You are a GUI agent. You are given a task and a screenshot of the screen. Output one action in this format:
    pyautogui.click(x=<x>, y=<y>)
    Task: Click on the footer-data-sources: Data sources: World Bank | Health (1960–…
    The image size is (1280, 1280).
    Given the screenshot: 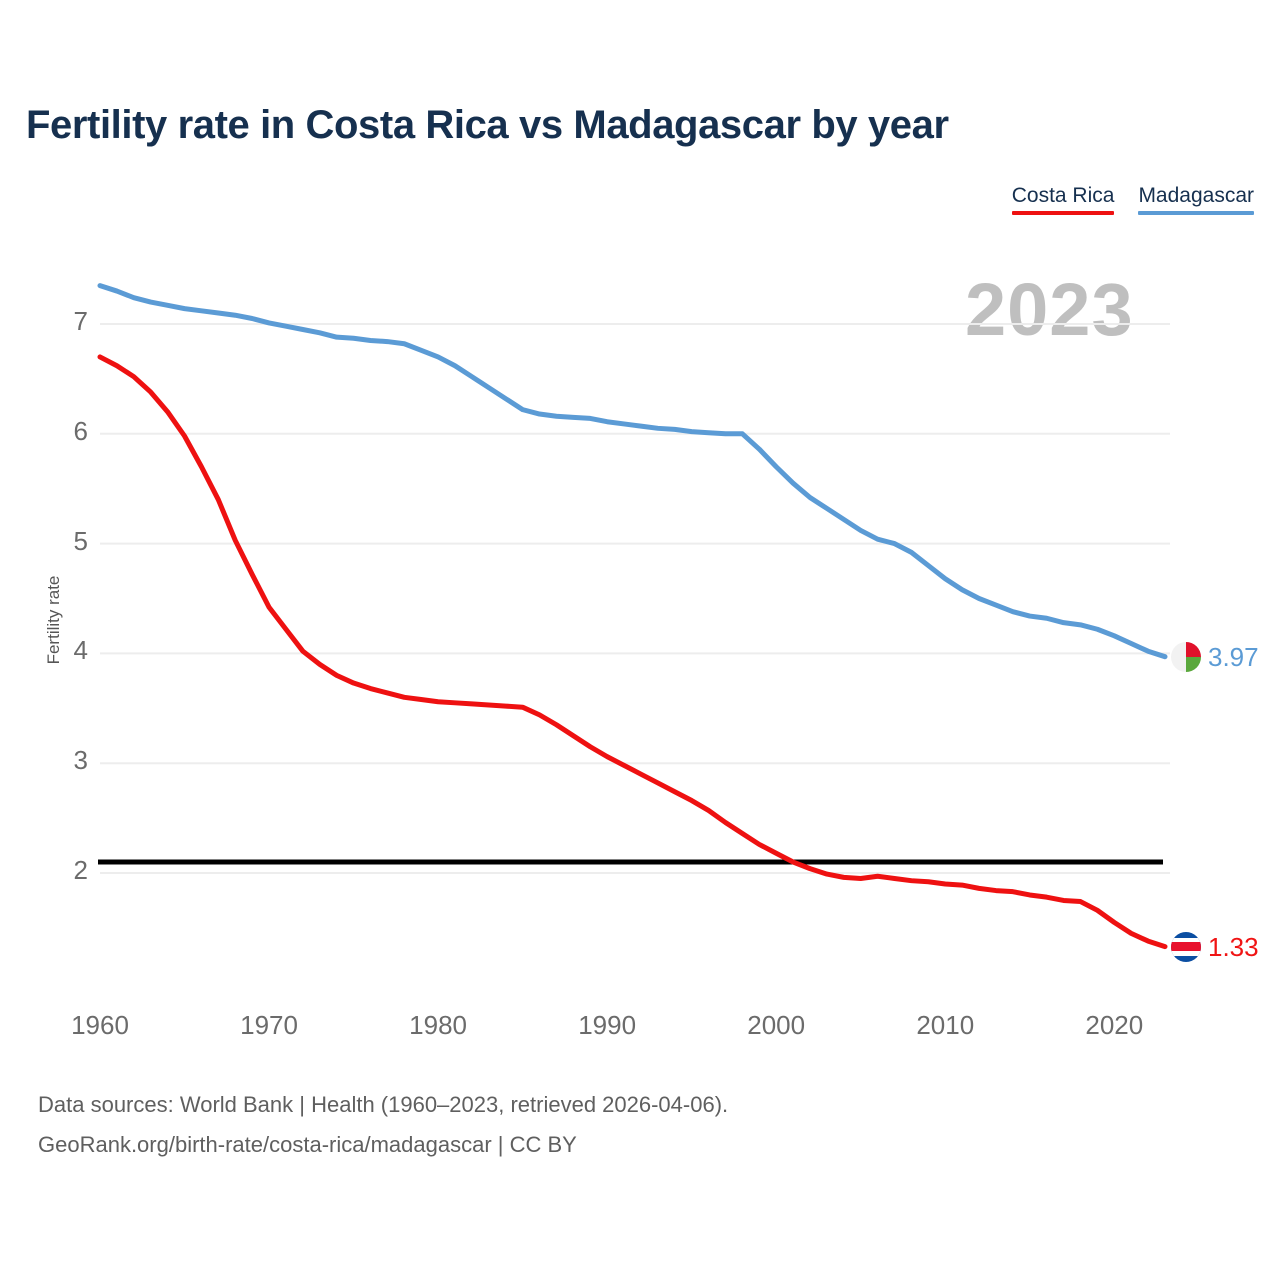 What is the action you would take?
    pyautogui.click(x=383, y=1104)
    